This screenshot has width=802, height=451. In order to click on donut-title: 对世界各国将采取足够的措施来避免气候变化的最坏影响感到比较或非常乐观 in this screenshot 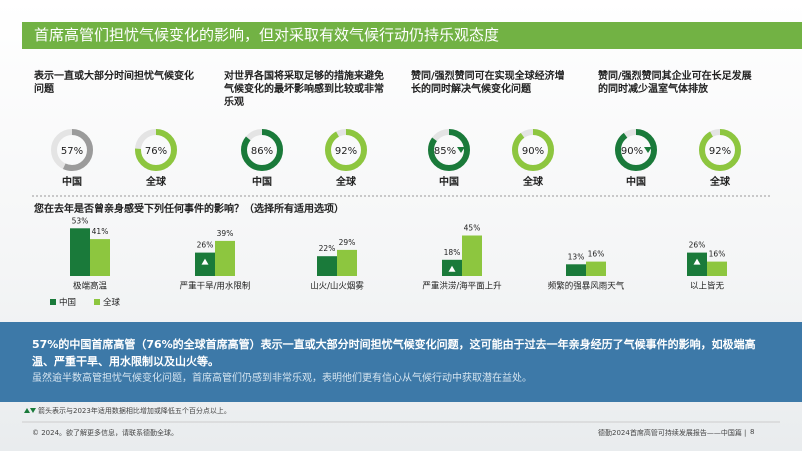, I will do `click(304, 89)`.